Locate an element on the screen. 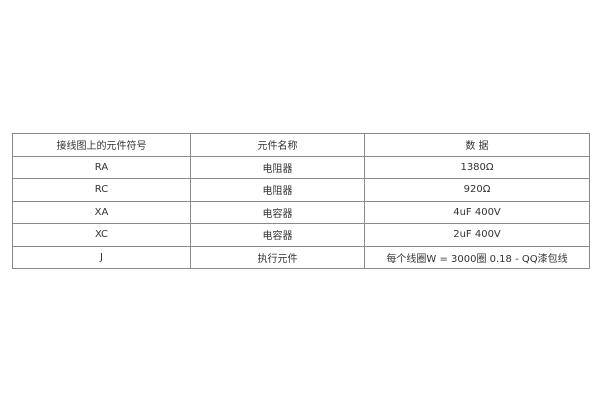 The image size is (600, 400). cell-name: 执行元件 is located at coordinates (277, 257).